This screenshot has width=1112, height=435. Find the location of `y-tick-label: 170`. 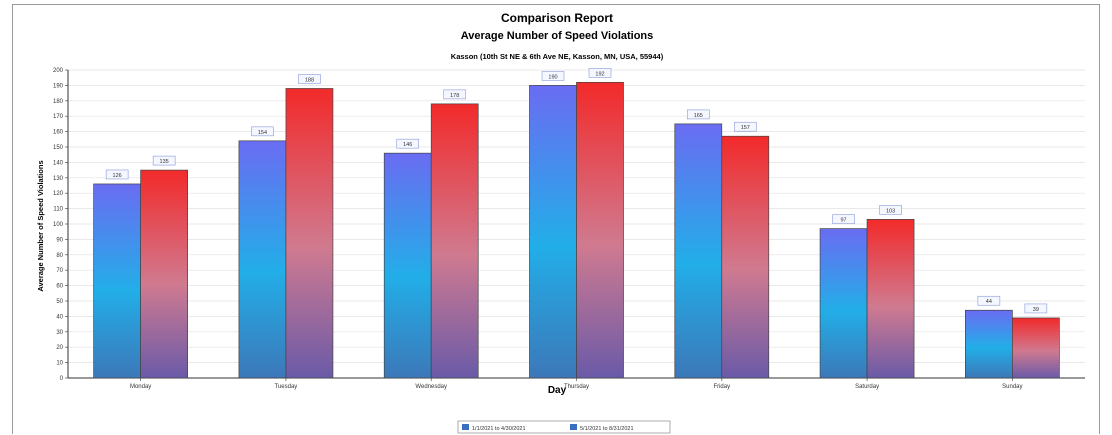

y-tick-label: 170 is located at coordinates (58, 117).